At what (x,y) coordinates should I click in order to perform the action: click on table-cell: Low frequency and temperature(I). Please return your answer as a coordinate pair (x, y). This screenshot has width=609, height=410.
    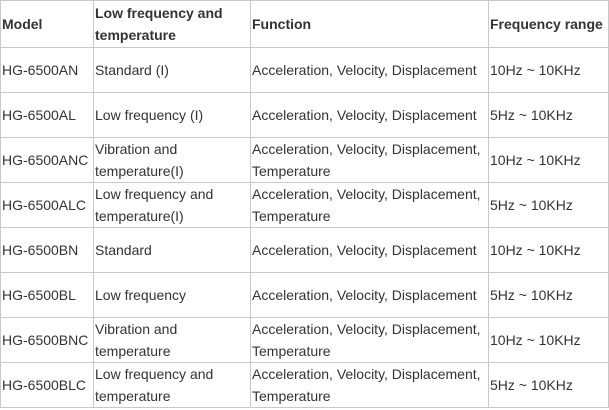
    Looking at the image, I should click on (172, 205).